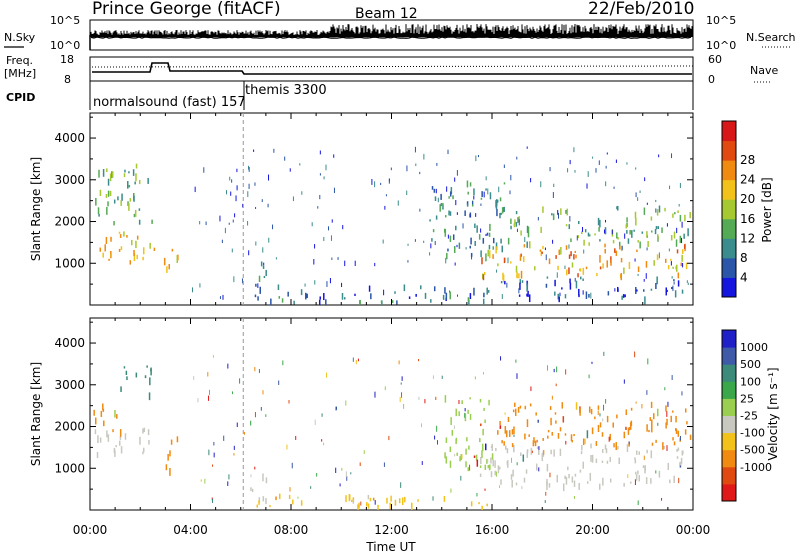 The height and width of the screenshot is (554, 800). Describe the element at coordinates (291, 530) in the screenshot. I see `x-tick-label: 08:00` at that location.